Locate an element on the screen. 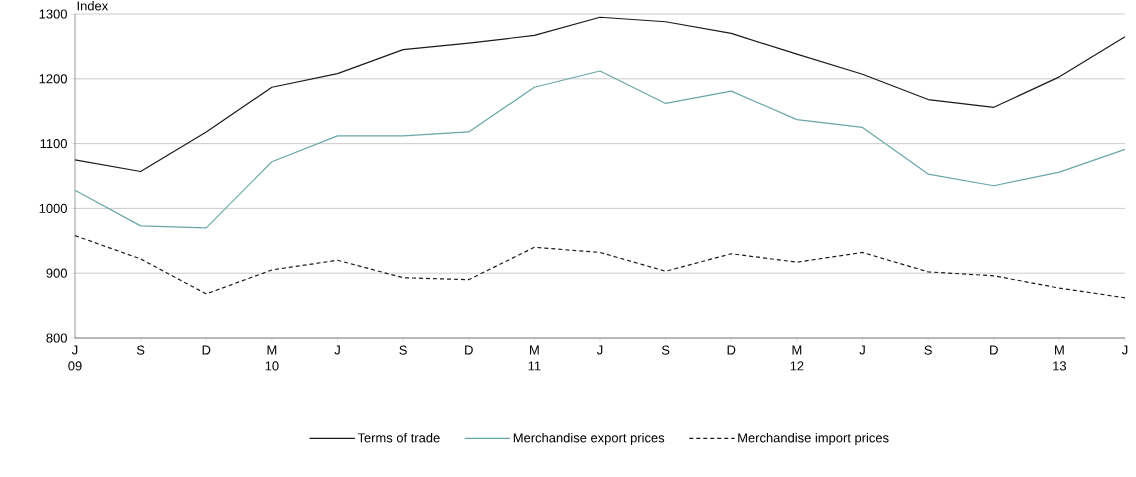 Image resolution: width=1136 pixels, height=477 pixels. y-tick-label: 1200 is located at coordinates (53, 79).